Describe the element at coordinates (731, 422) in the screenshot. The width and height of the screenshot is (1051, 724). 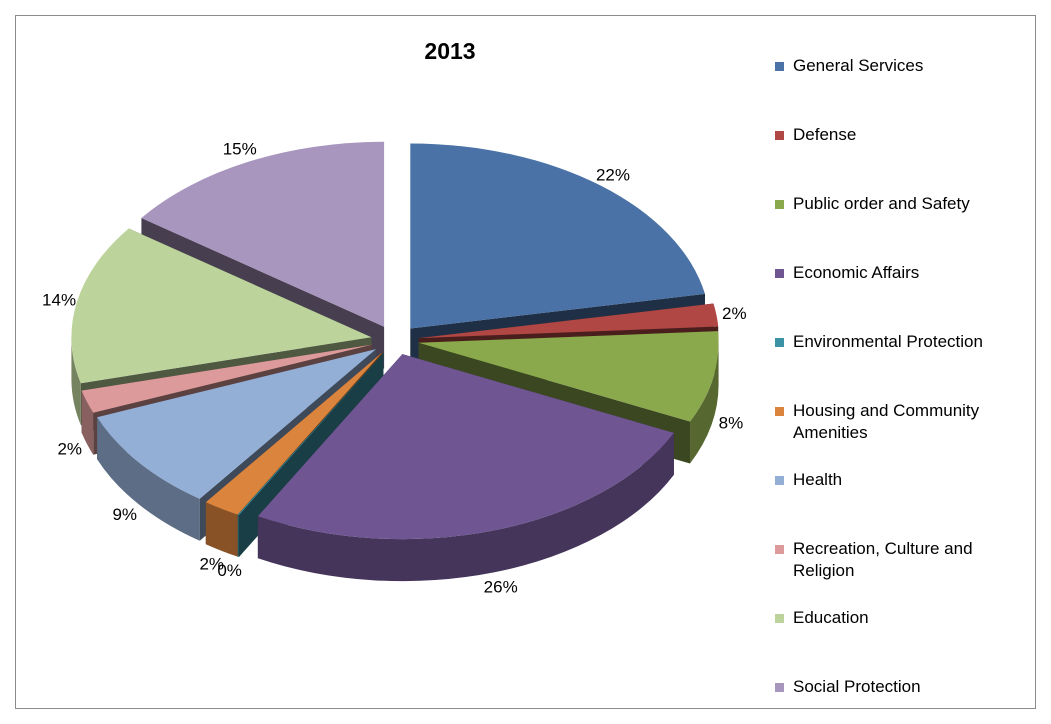
I see `data-label-public-order-and-safety: 8%` at that location.